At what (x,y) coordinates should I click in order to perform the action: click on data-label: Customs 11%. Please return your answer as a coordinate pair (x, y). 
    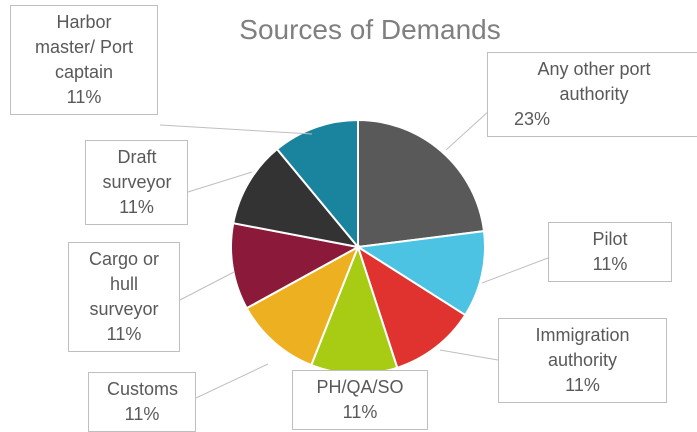
    Looking at the image, I should click on (142, 402).